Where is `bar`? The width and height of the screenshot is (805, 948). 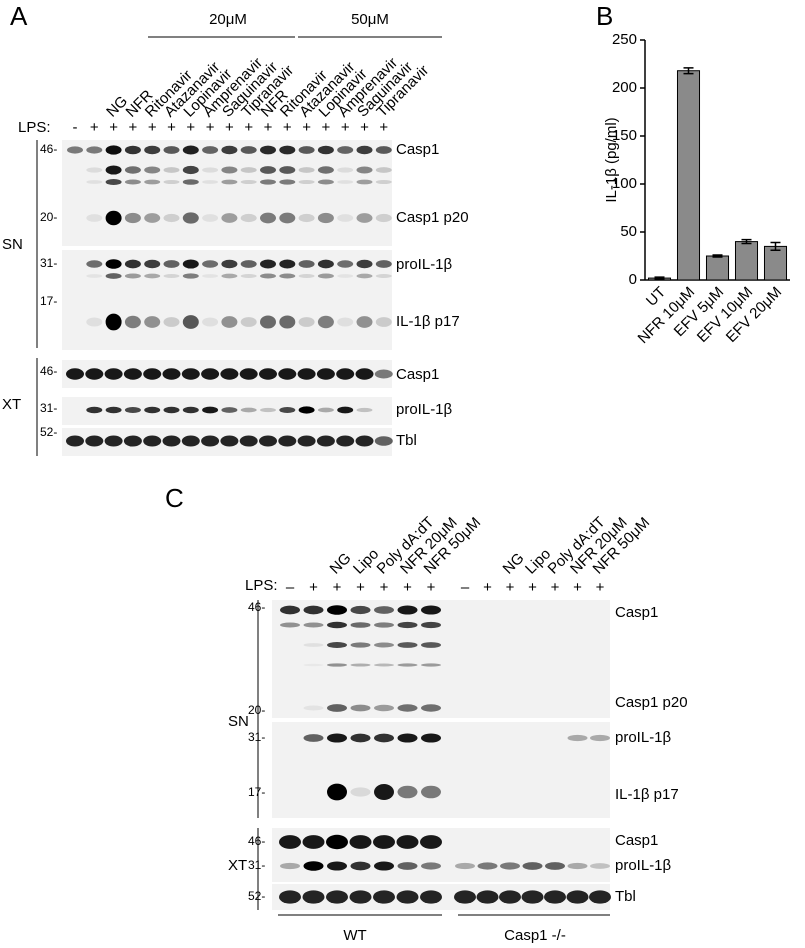 bar is located at coordinates (688, 175).